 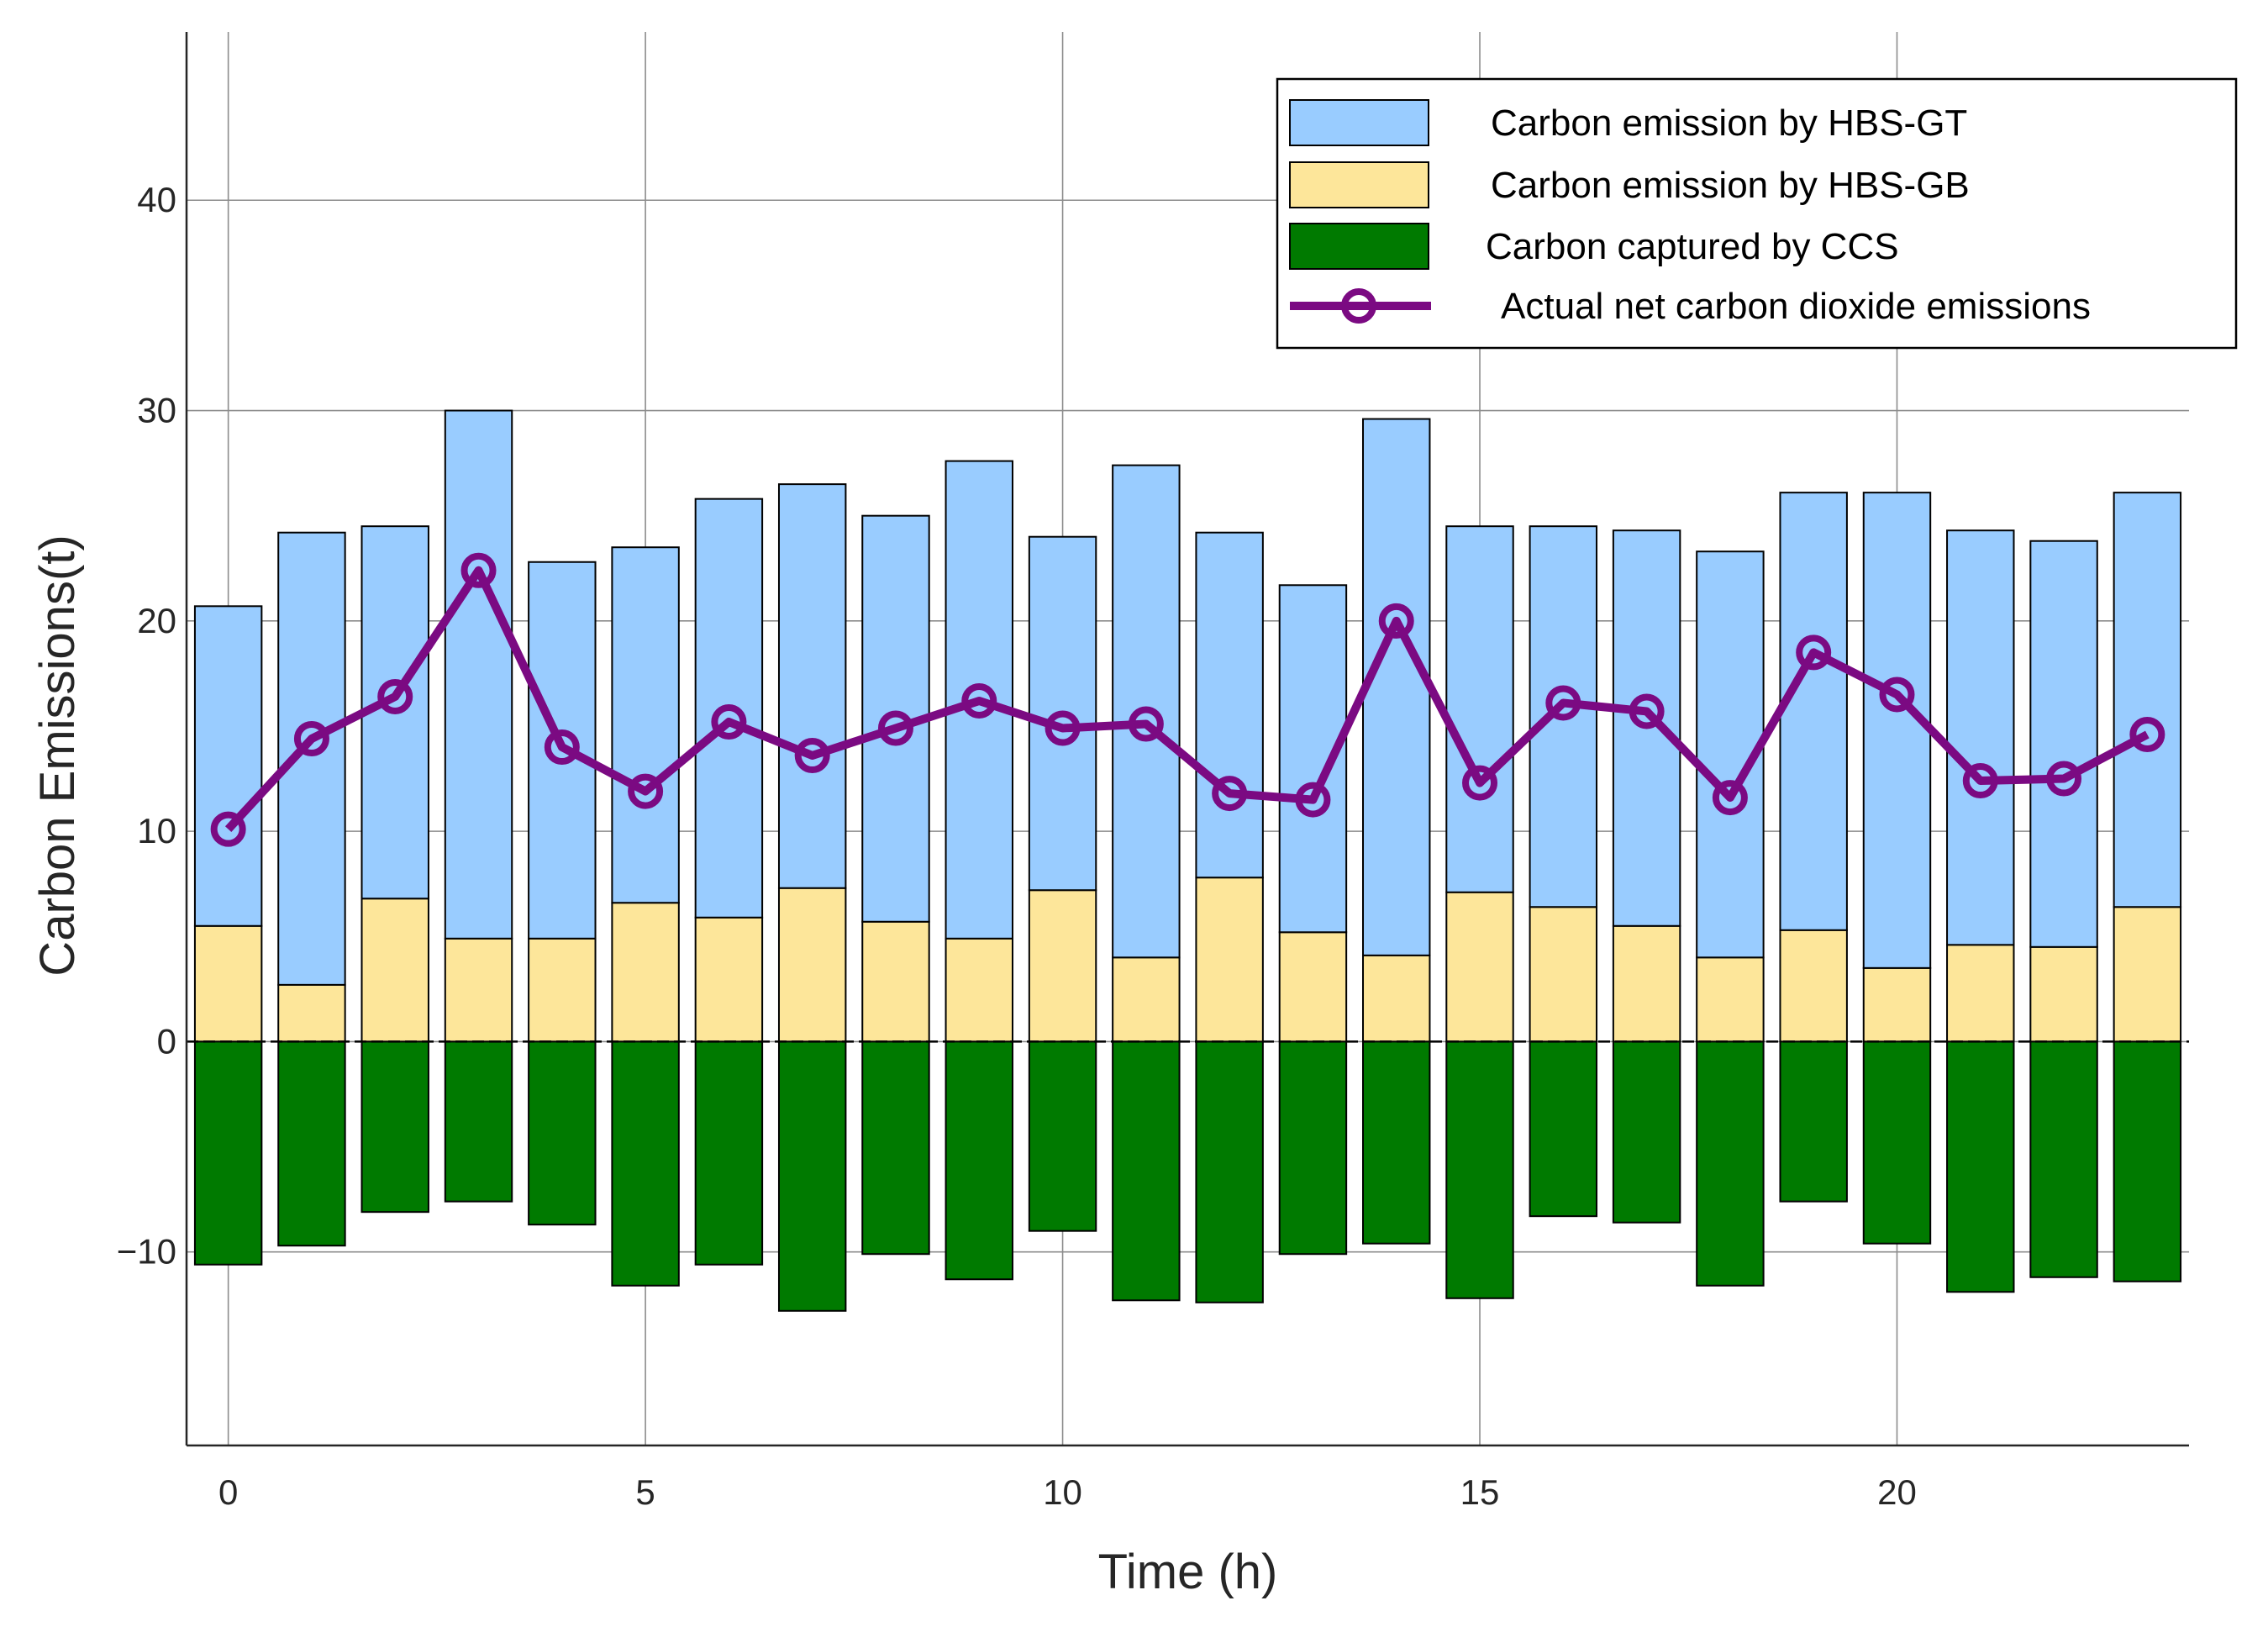 I want to click on y-tick-label: −10, so click(x=146, y=1252).